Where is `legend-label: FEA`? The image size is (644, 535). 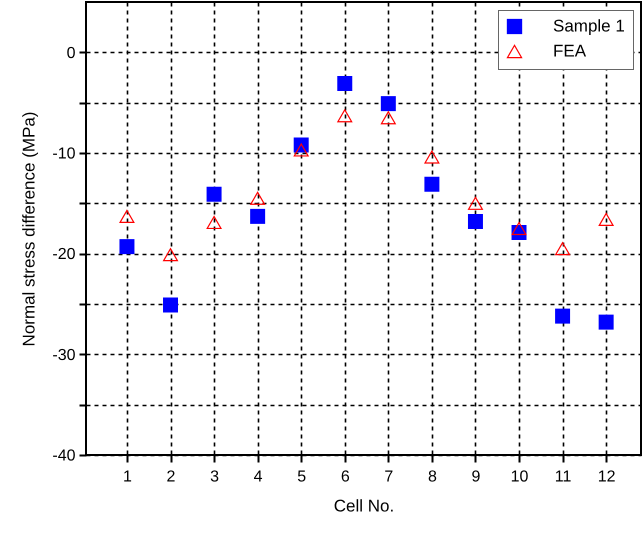
legend-label: FEA is located at coordinates (570, 51).